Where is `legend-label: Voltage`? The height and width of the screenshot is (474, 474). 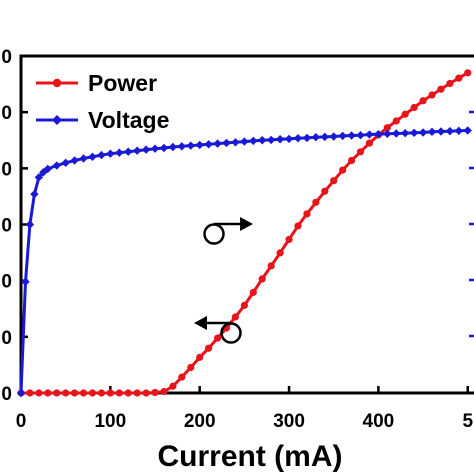
legend-label: Voltage is located at coordinates (128, 120).